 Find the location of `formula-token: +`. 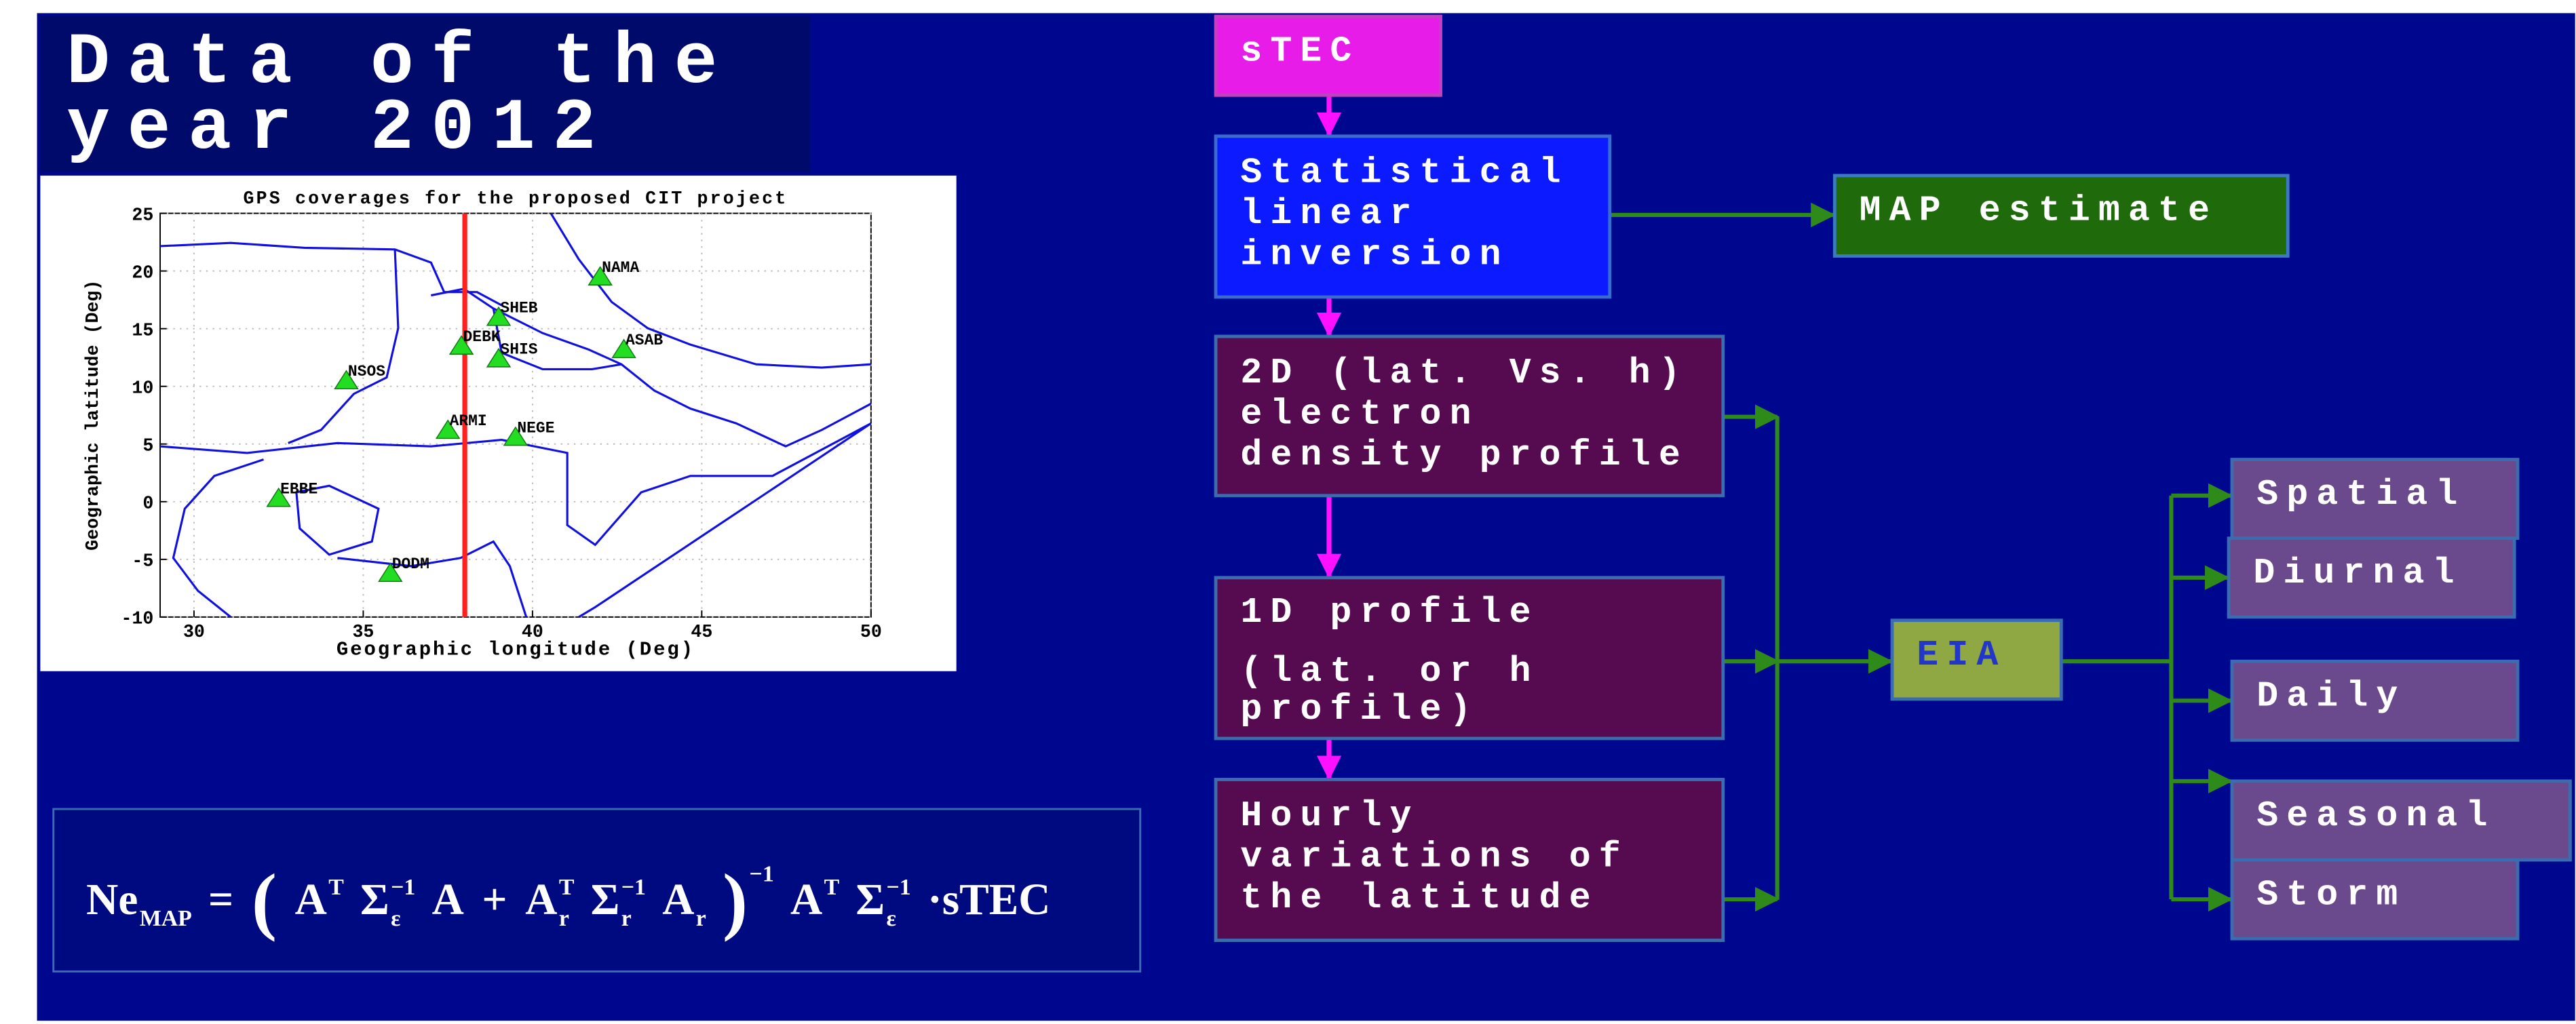

formula-token: + is located at coordinates (494, 899).